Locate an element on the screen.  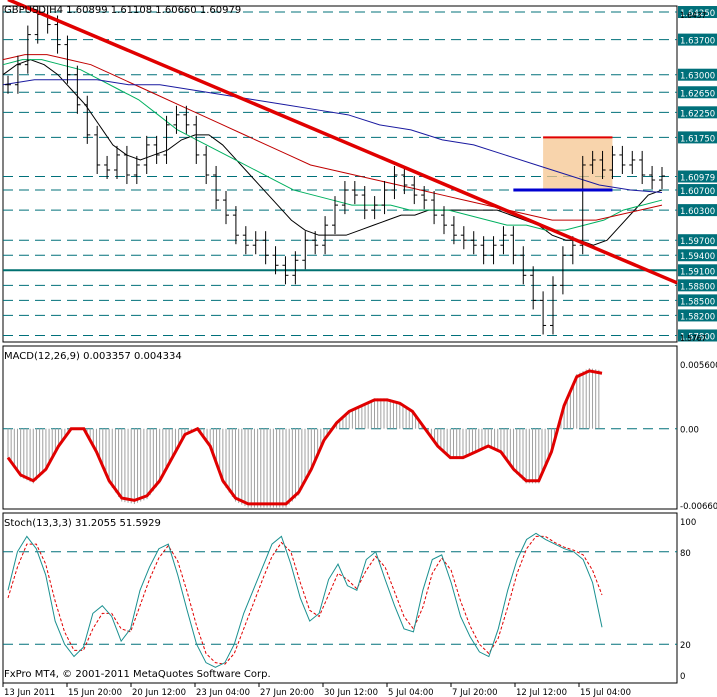
price-tick-label: 1.57800 is located at coordinates (697, 337).